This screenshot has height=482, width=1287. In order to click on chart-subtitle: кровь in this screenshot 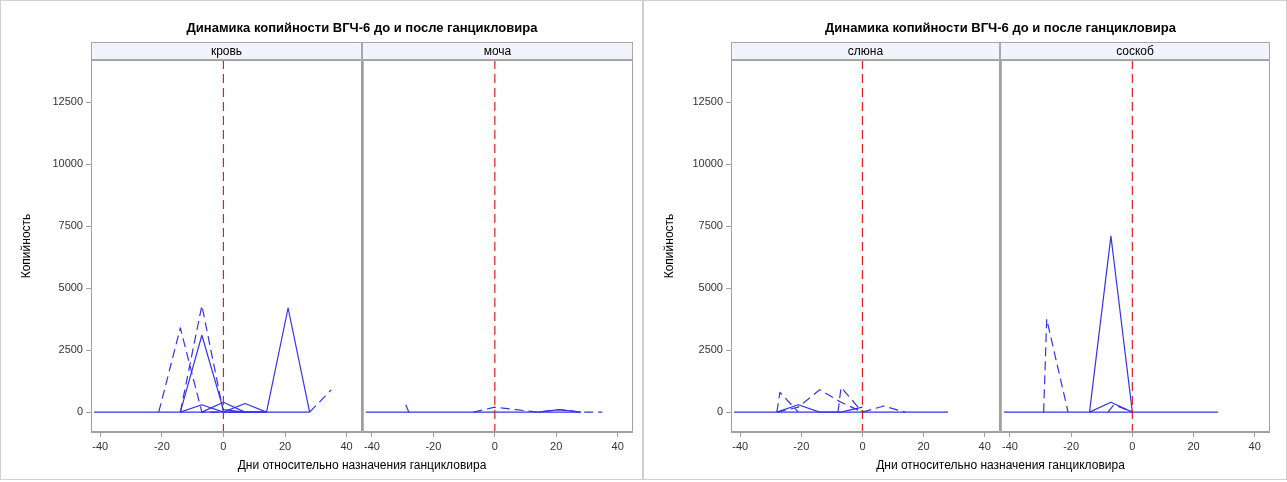, I will do `click(226, 51)`.